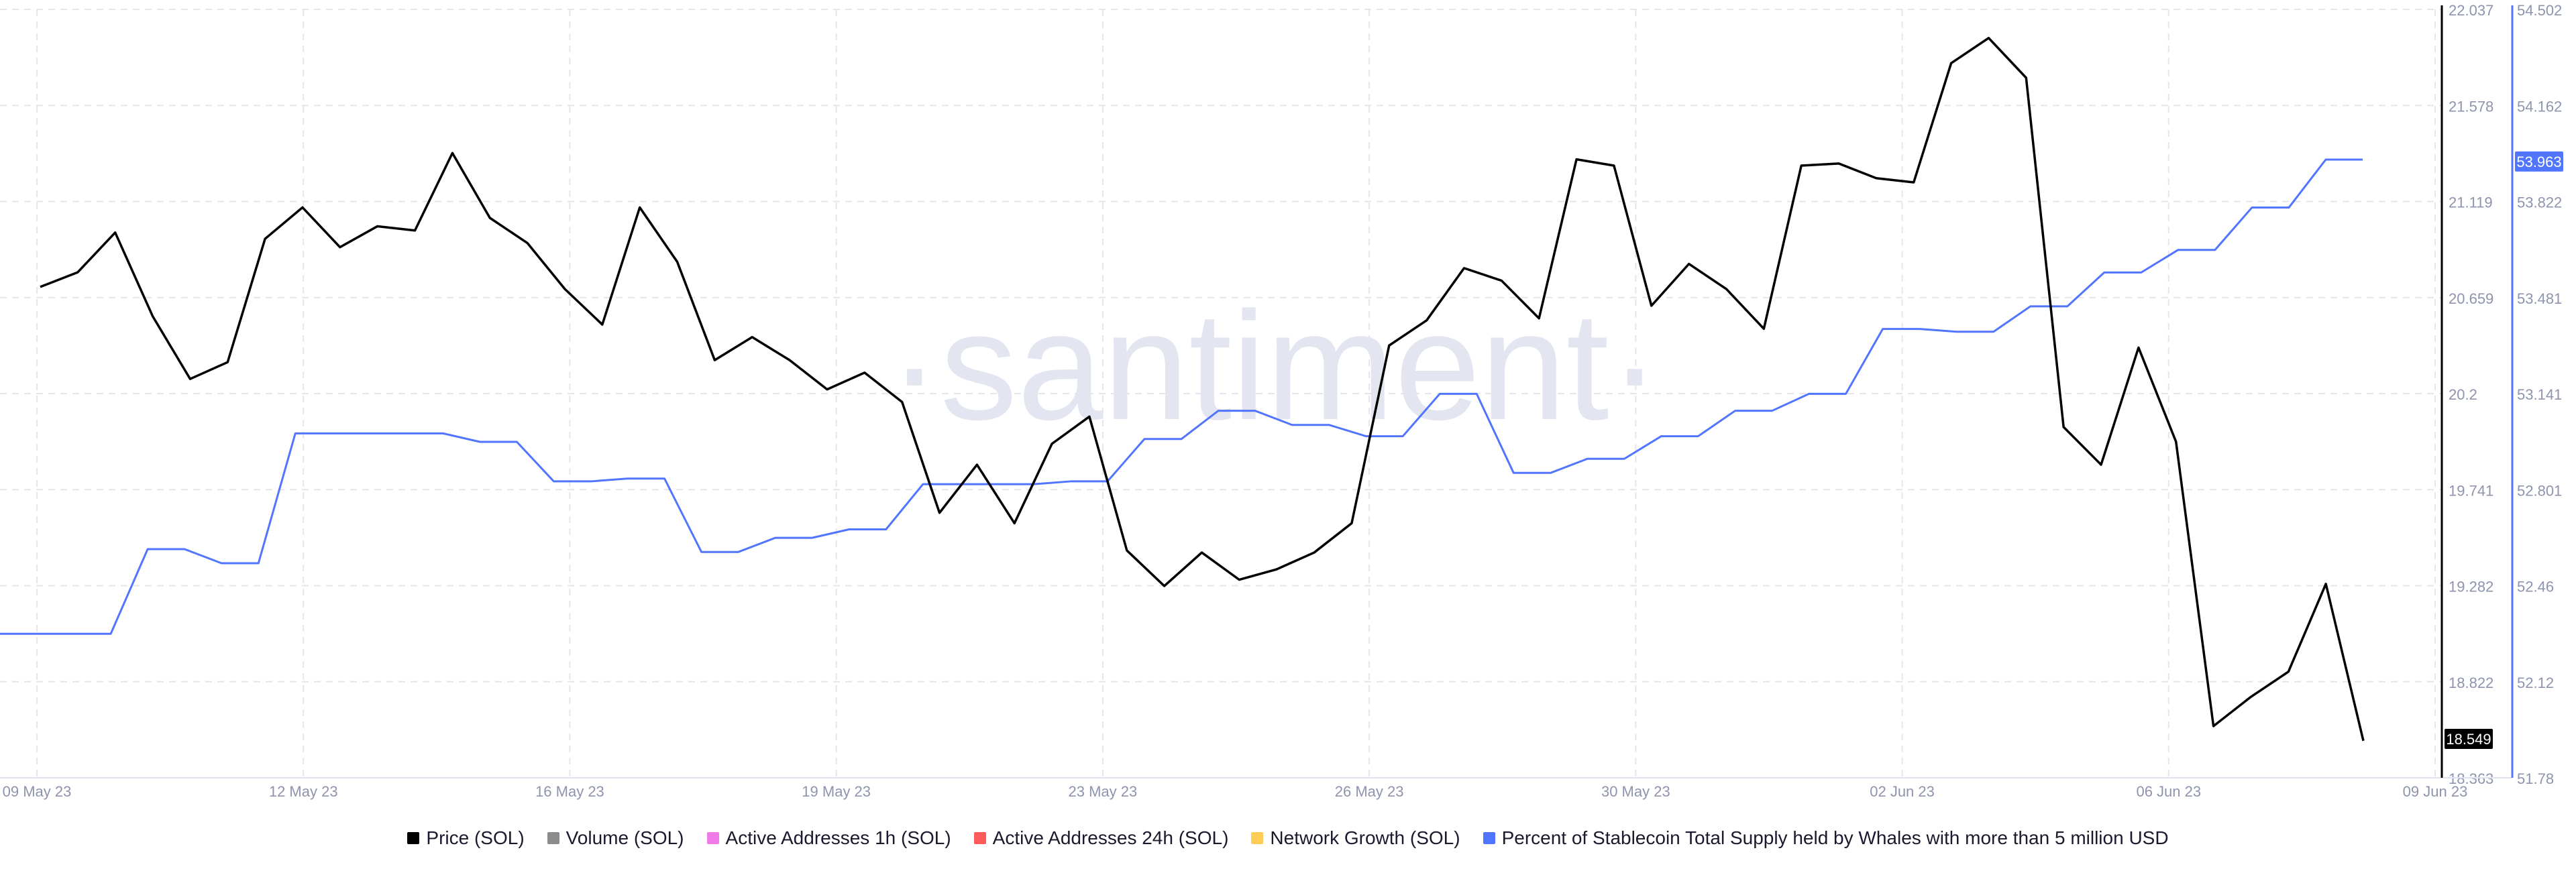 The height and width of the screenshot is (875, 2576). I want to click on x-axis-tick-label: 02 Jun 23, so click(1902, 791).